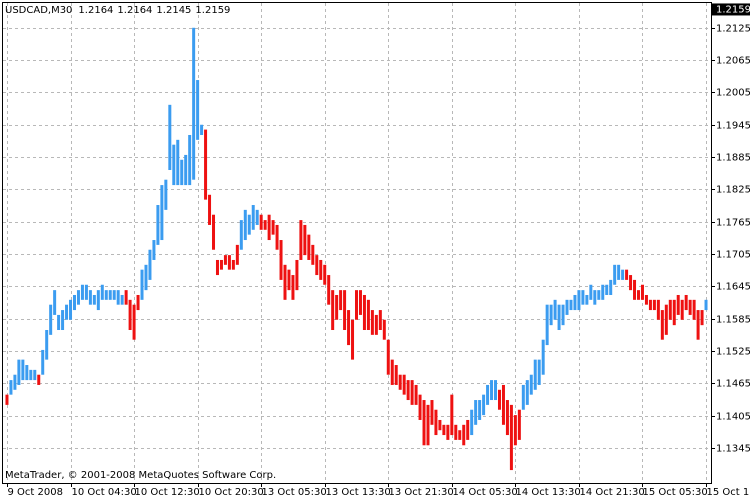 The height and width of the screenshot is (500, 750). I want to click on y-tick-label: 1.1945, so click(733, 126).